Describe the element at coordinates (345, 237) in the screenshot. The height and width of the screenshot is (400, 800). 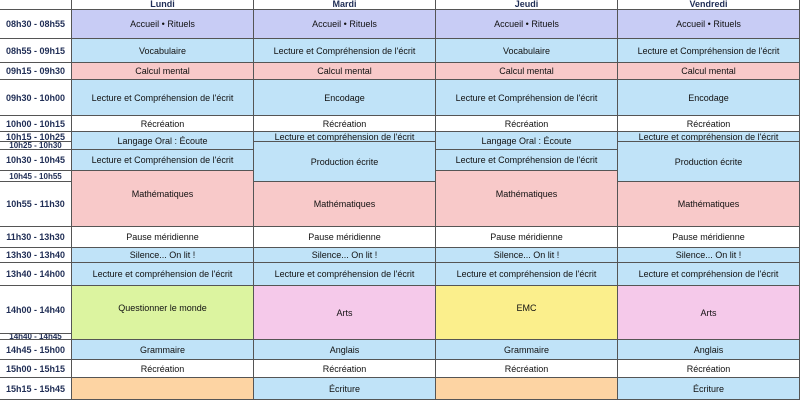
I see `activity-cell-mardi: Pause méridienne` at that location.